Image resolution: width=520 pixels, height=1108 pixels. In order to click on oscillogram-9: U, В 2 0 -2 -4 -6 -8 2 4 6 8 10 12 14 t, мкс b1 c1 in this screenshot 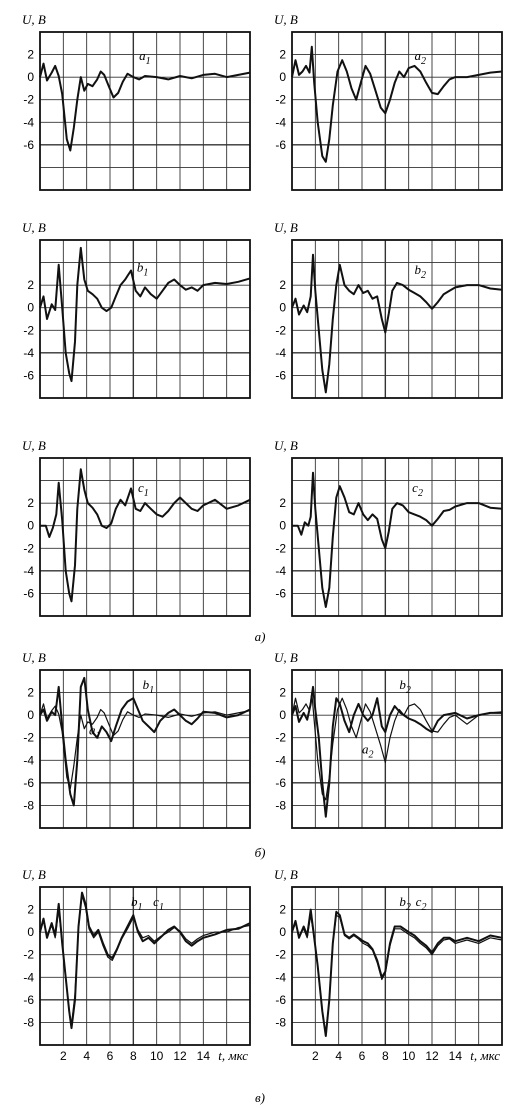, I will do `click(136, 965)`.